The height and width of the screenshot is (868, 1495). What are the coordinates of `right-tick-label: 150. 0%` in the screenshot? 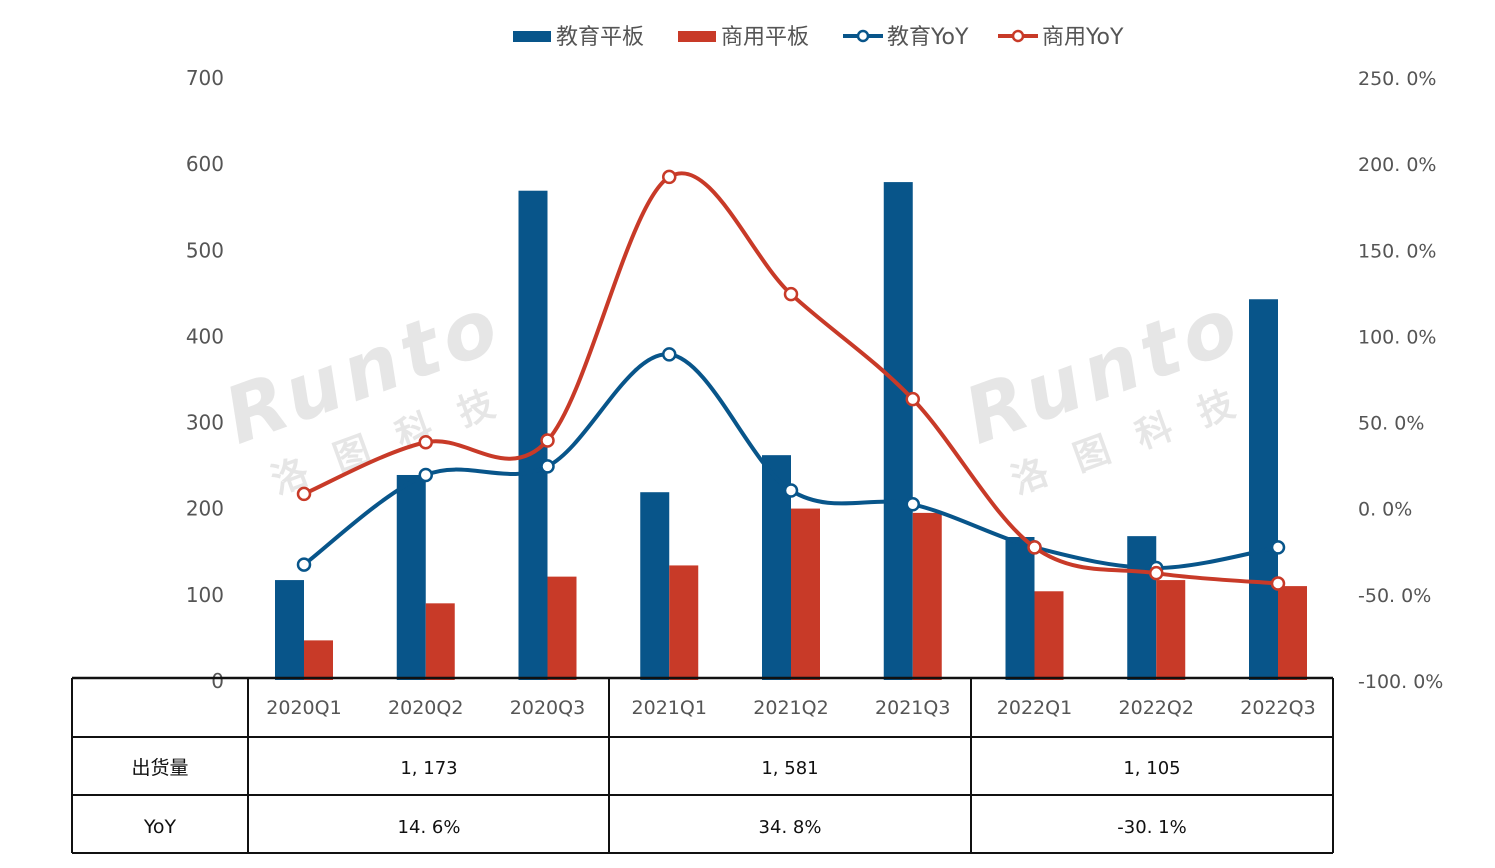 It's located at (1397, 251).